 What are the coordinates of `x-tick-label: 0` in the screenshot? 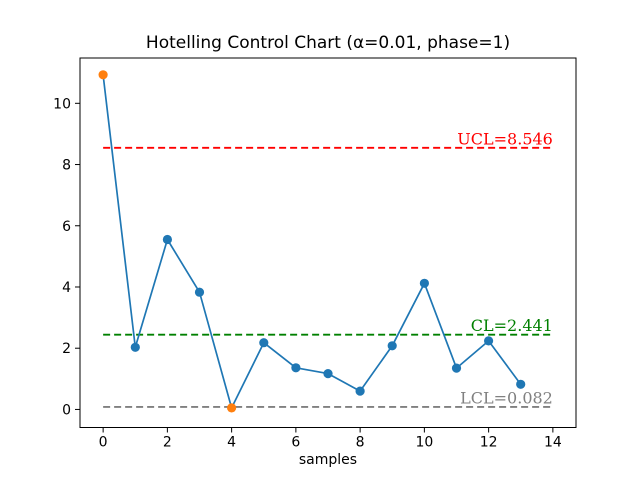 It's located at (103, 443).